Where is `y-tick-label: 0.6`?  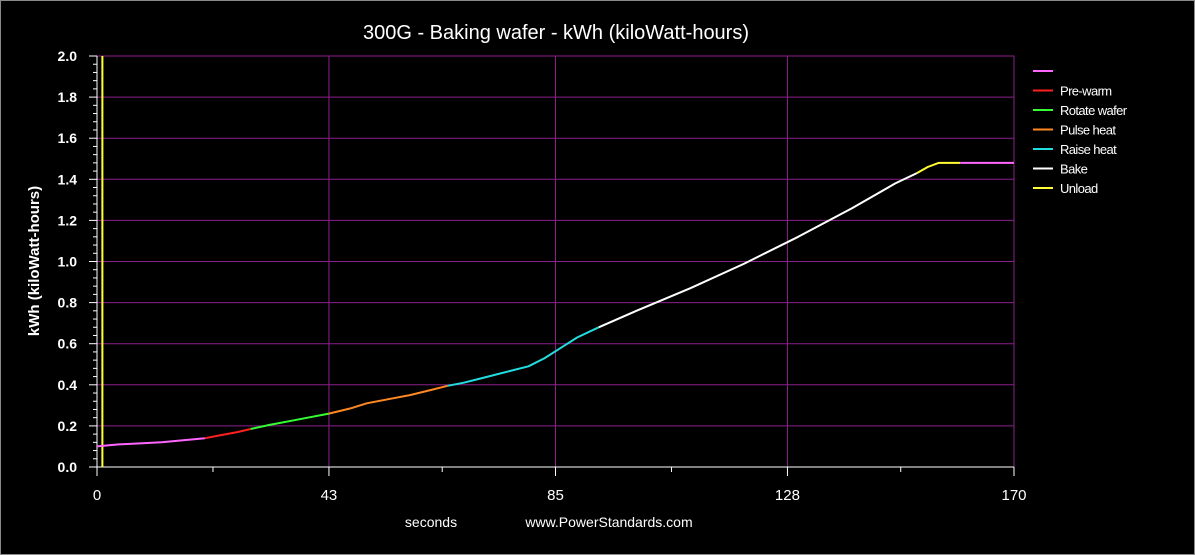
y-tick-label: 0.6 is located at coordinates (68, 344).